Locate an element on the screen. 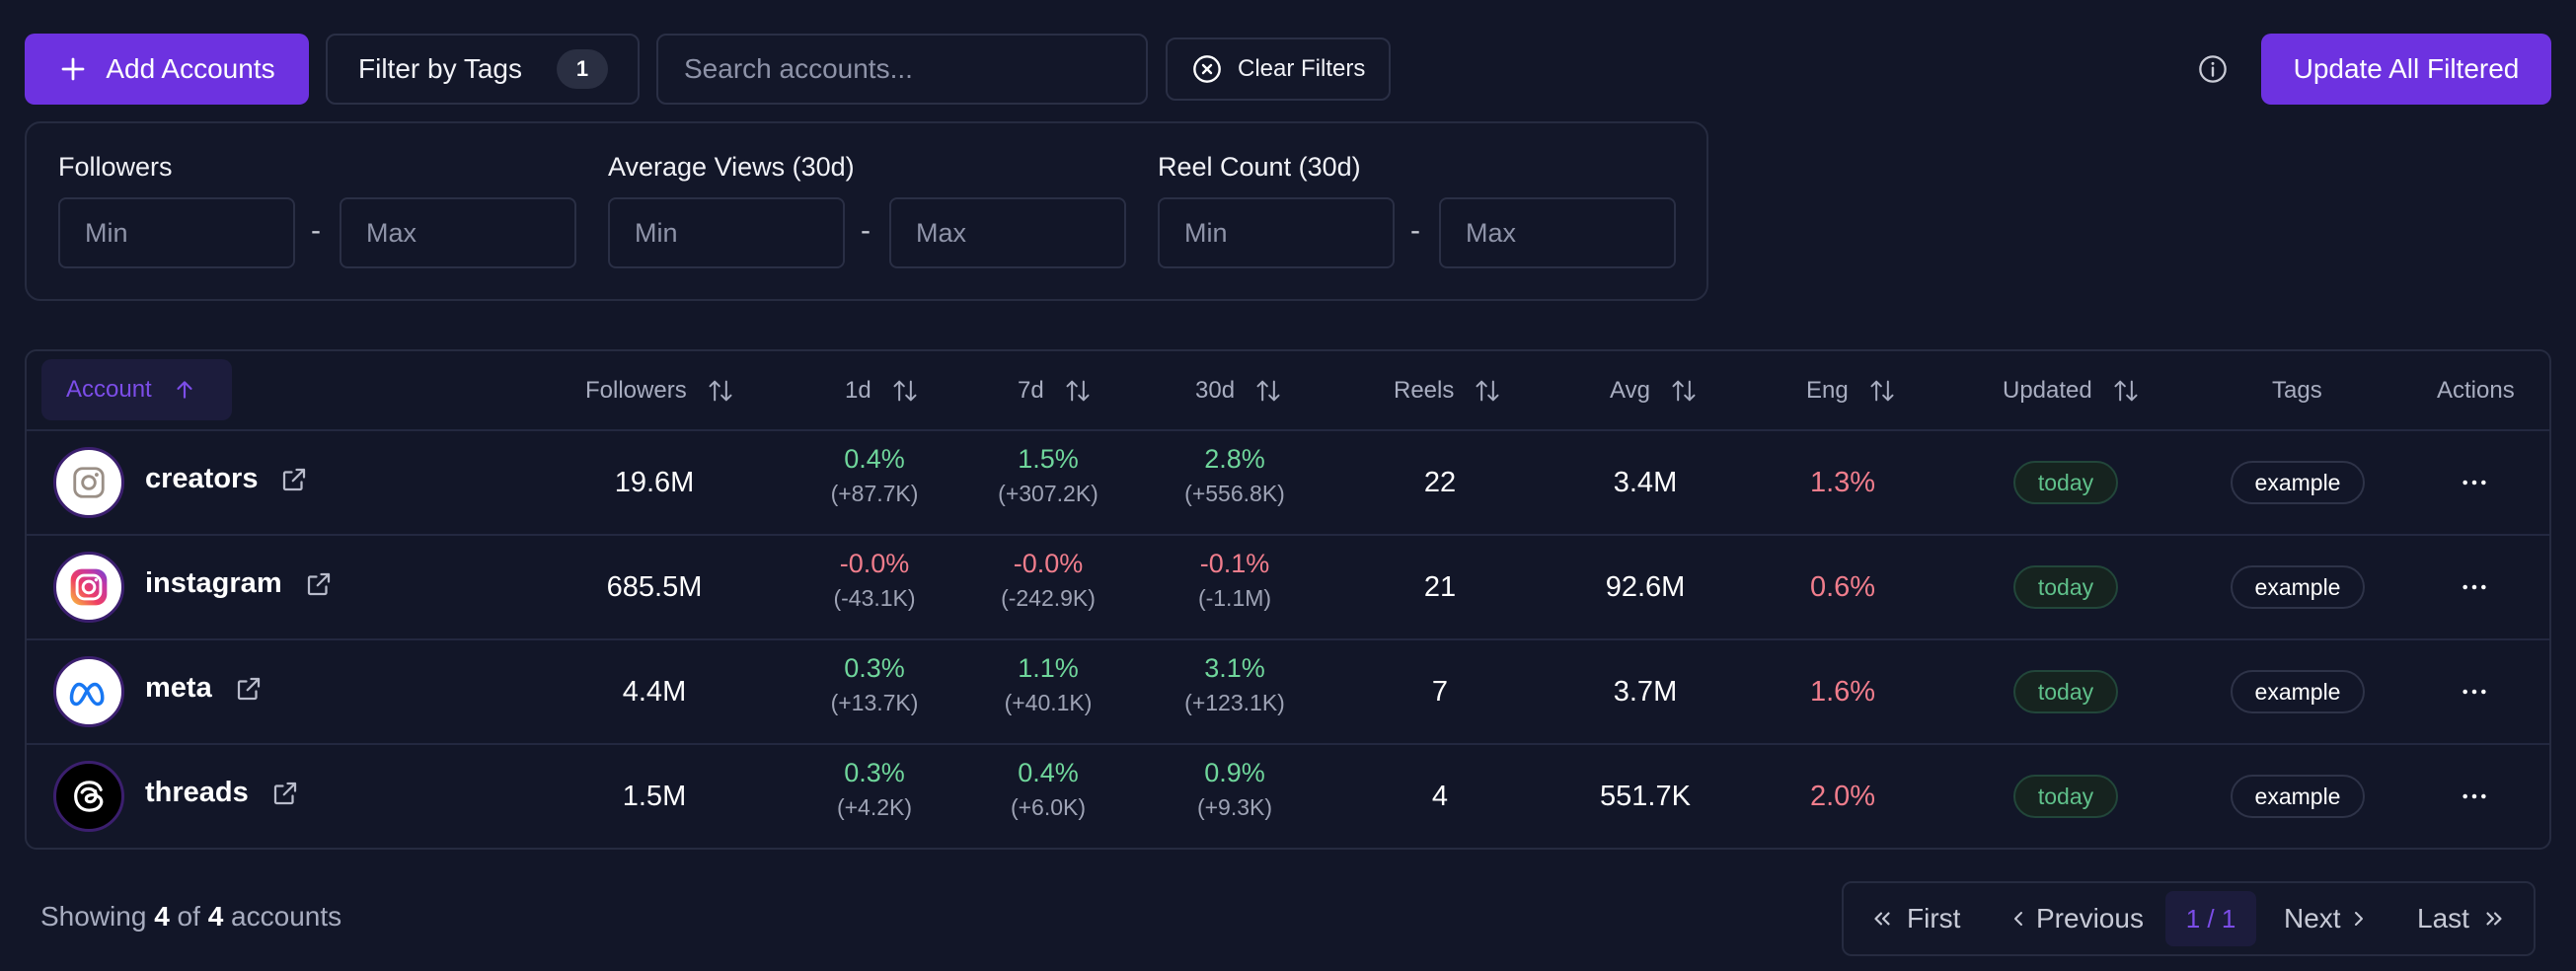  engagement-cell: 0.6% is located at coordinates (1842, 586).